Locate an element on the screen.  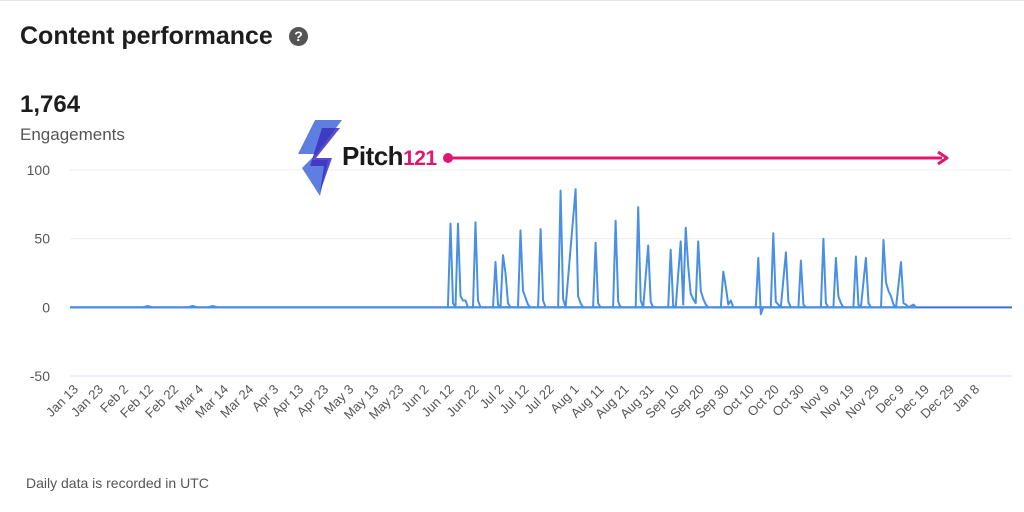
pitch121-logo-text: Pitch121 is located at coordinates (389, 156).